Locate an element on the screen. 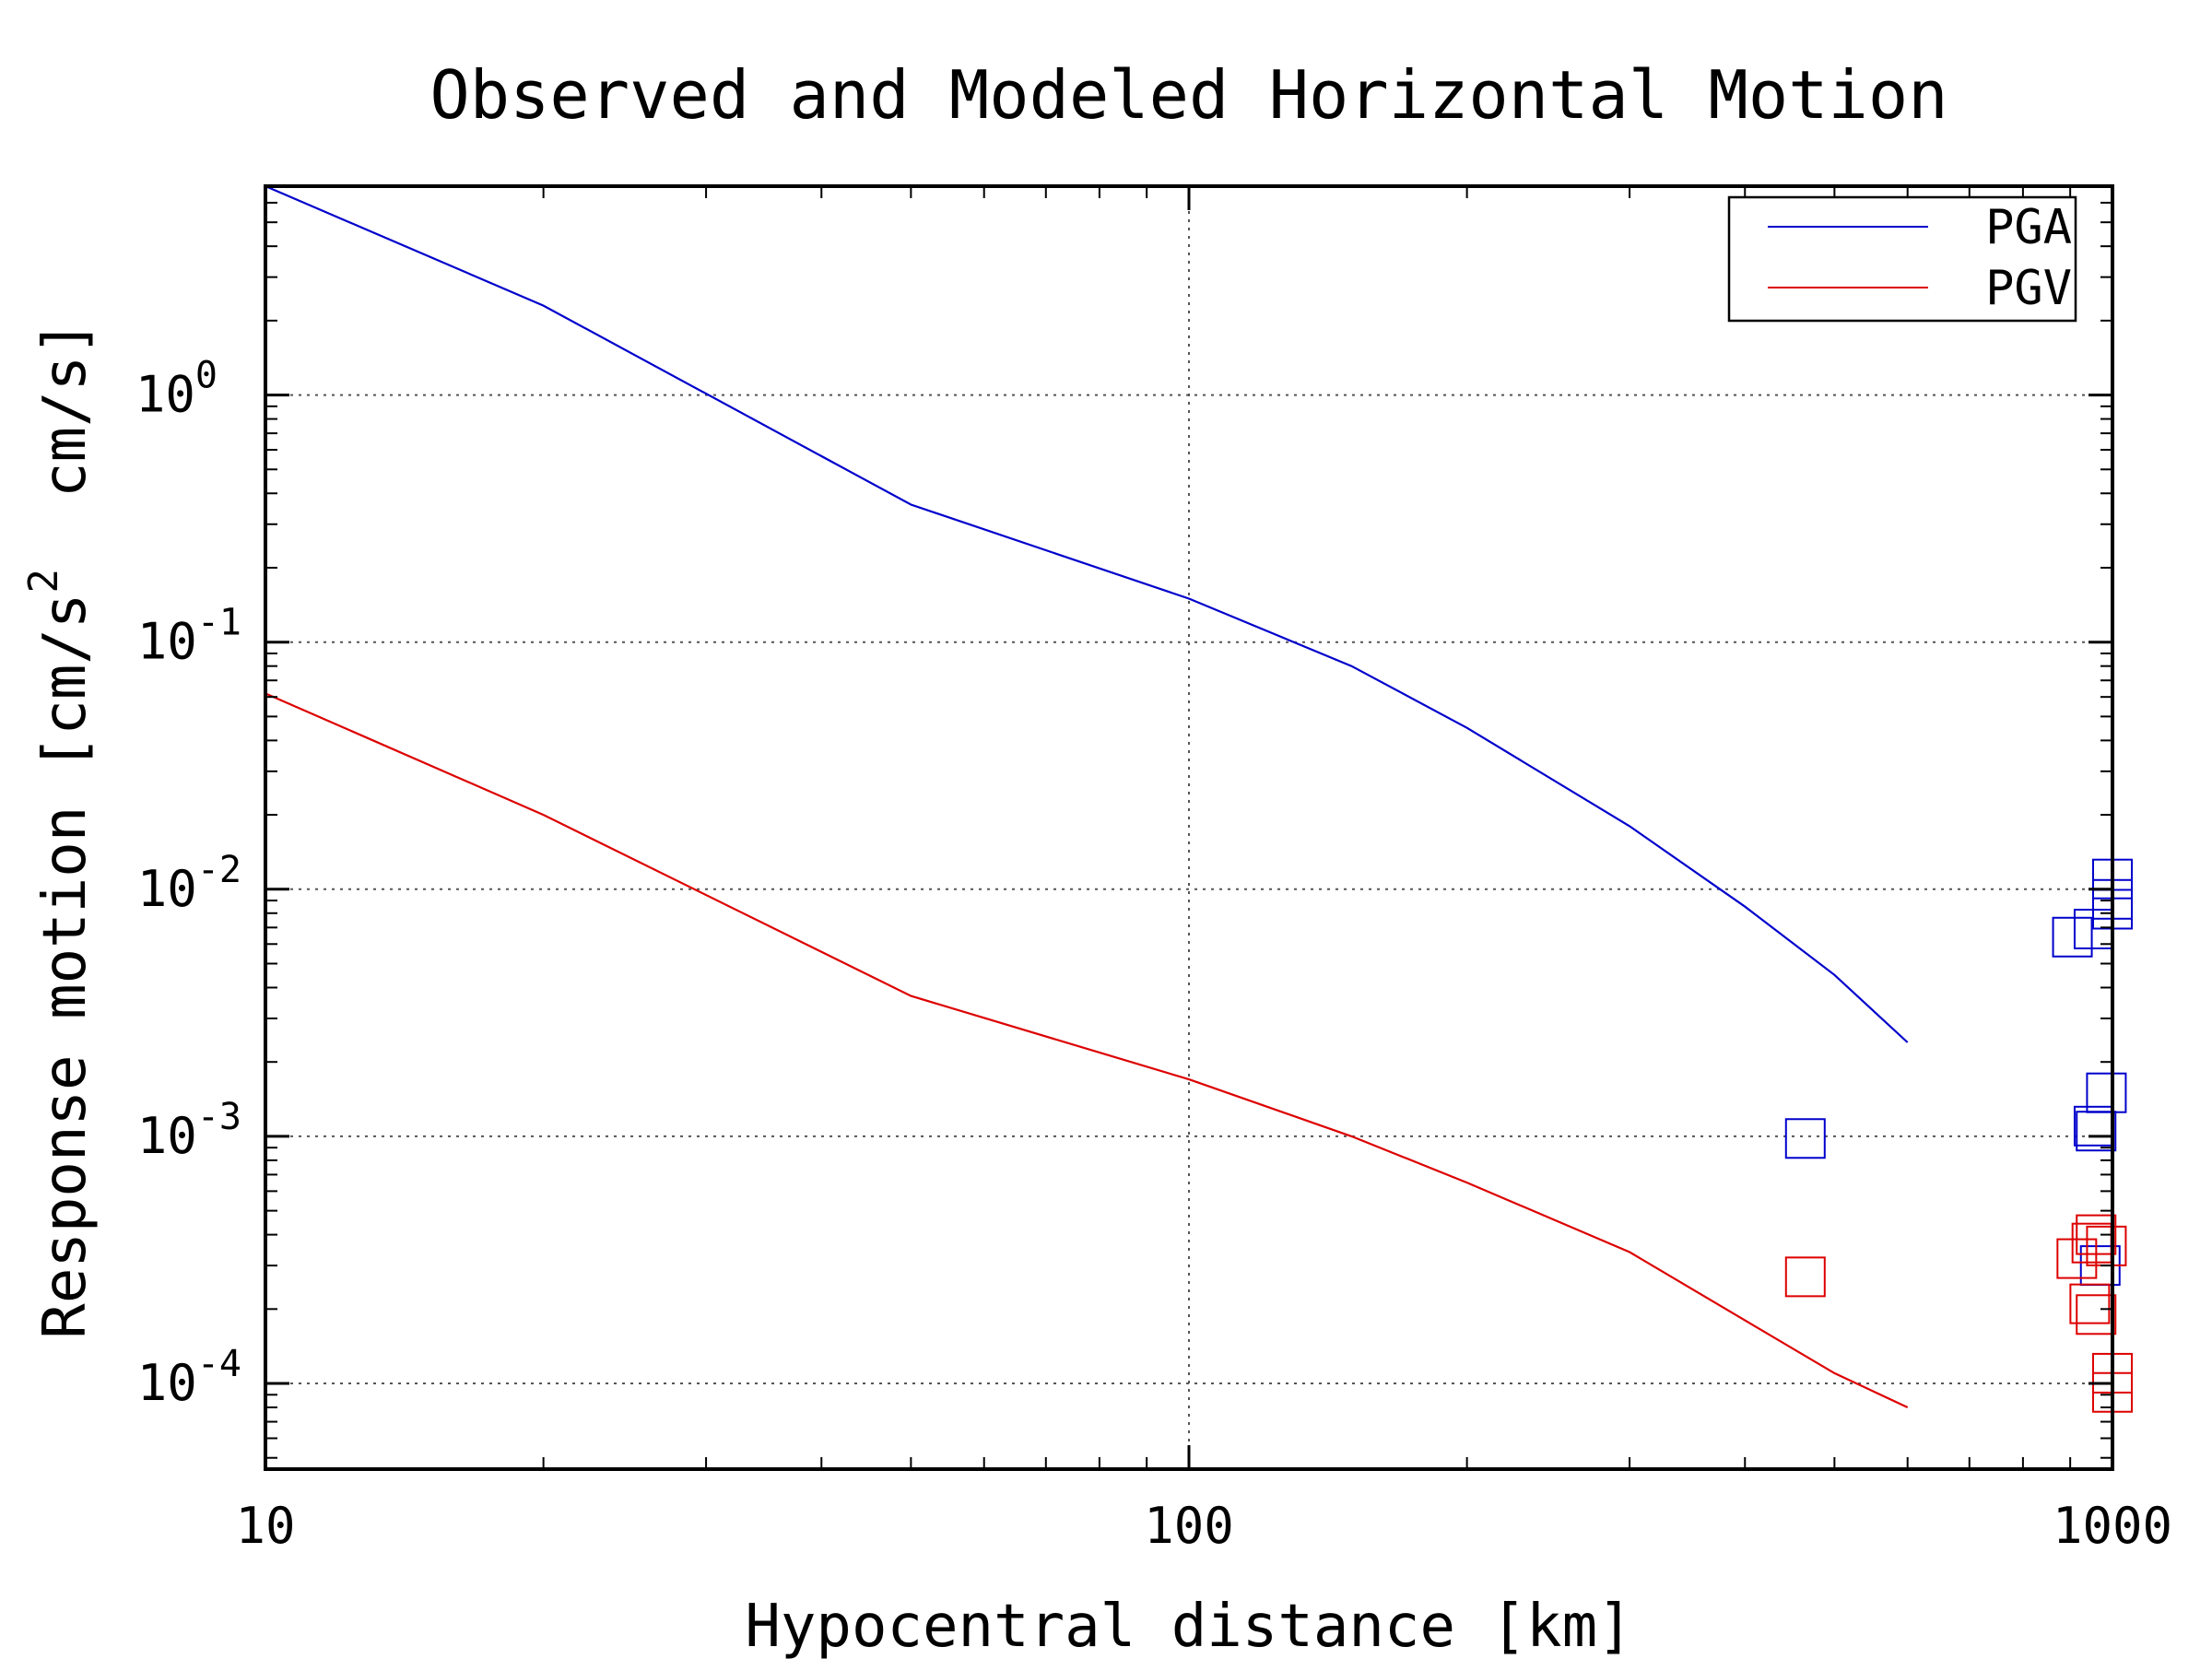  y-axis-label-tail: cm/s] is located at coordinates (65, 444).